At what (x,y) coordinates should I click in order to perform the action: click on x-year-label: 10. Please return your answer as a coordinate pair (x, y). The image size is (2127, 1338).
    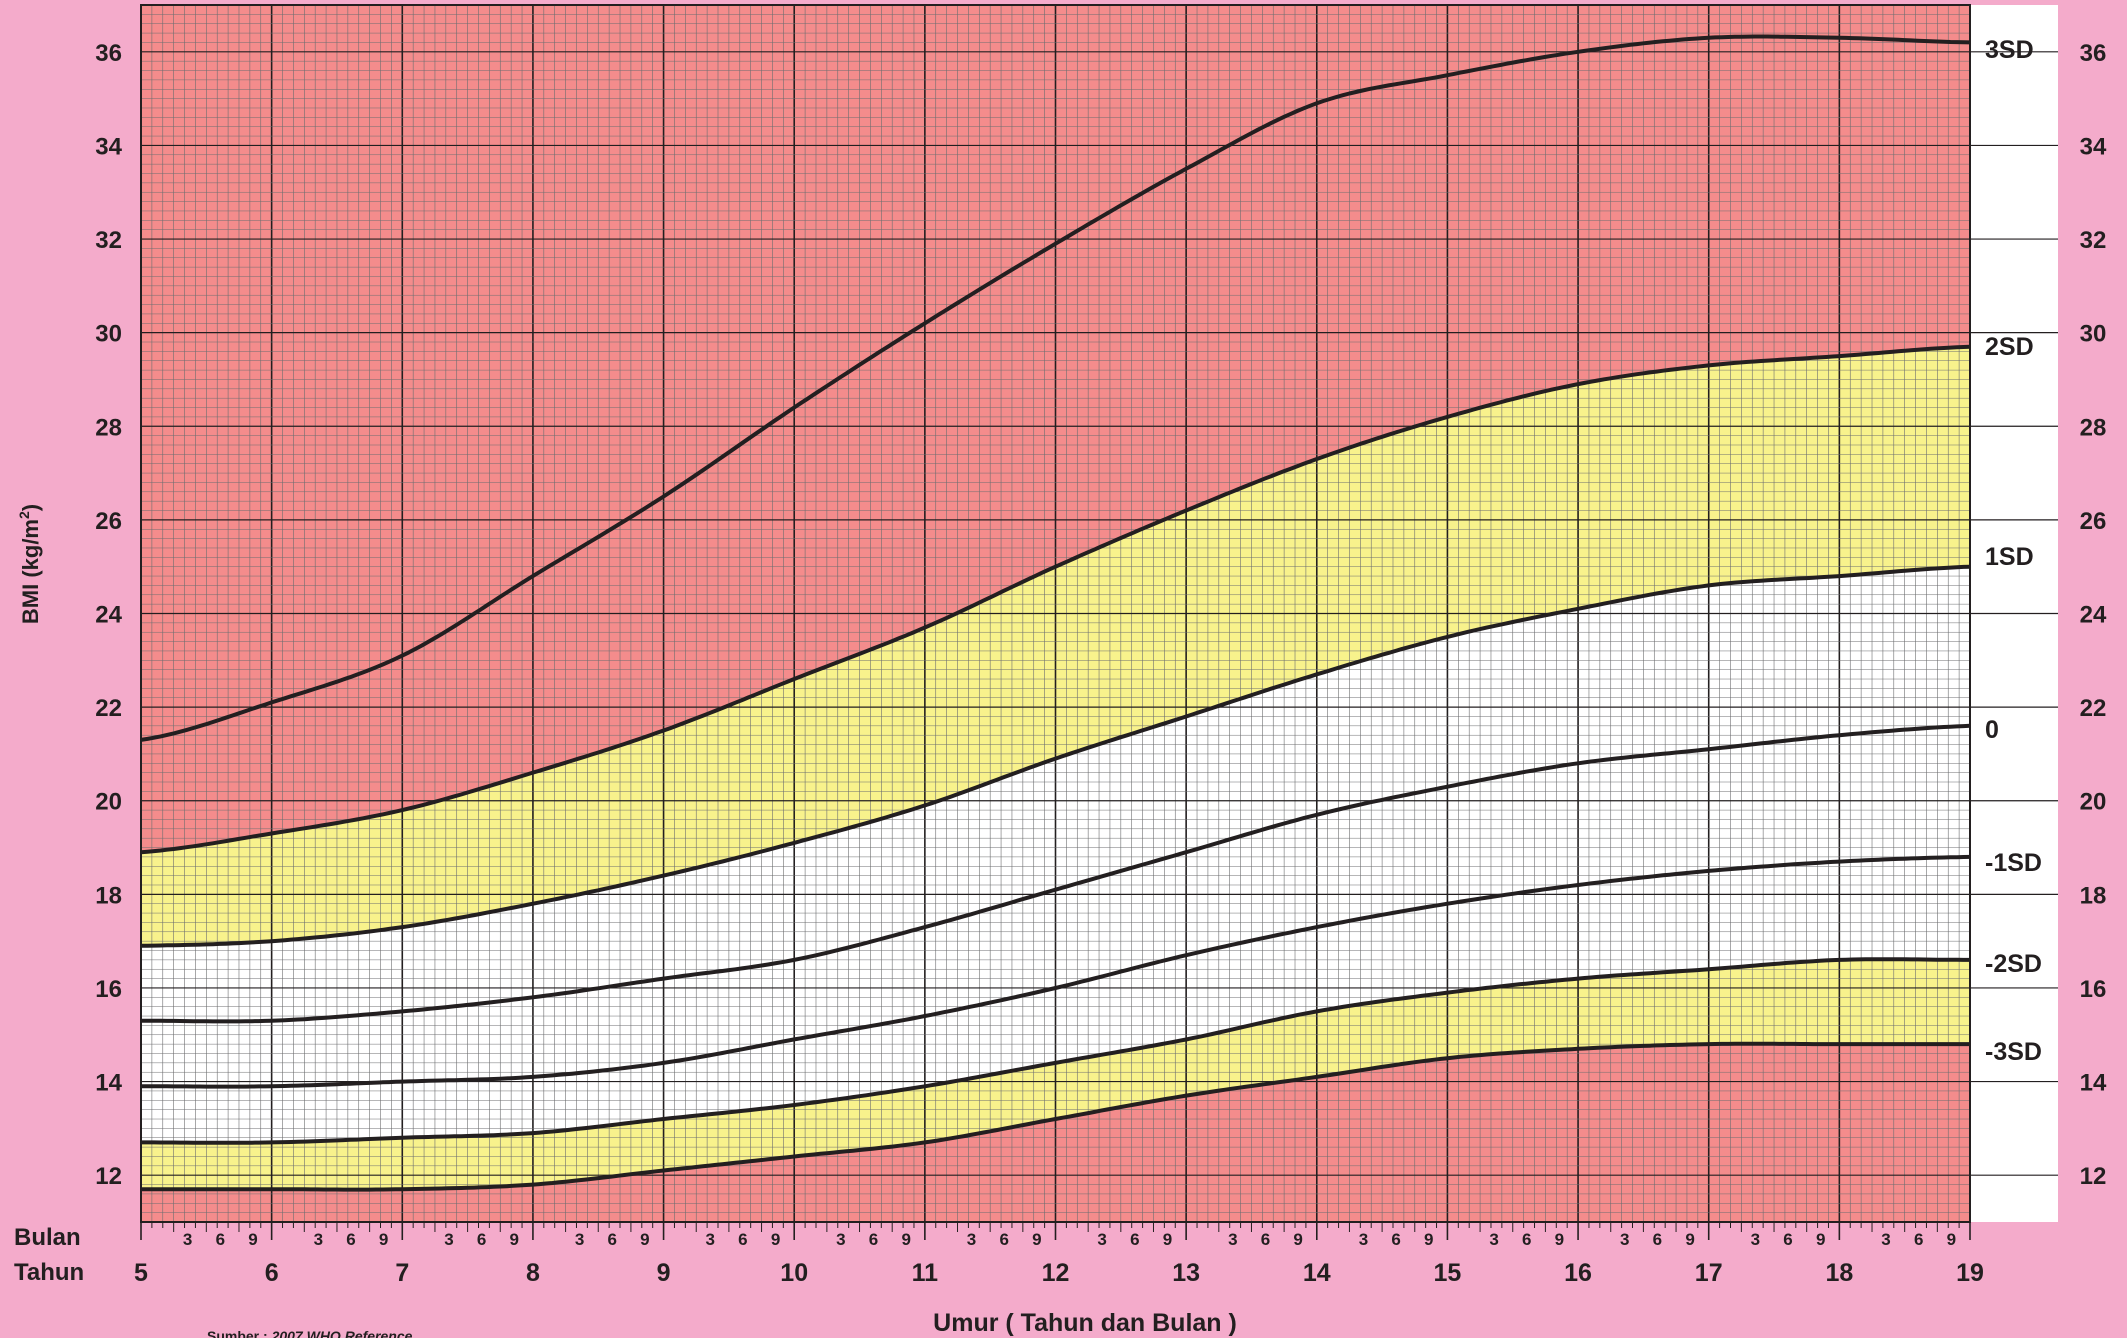
    Looking at the image, I should click on (794, 1273).